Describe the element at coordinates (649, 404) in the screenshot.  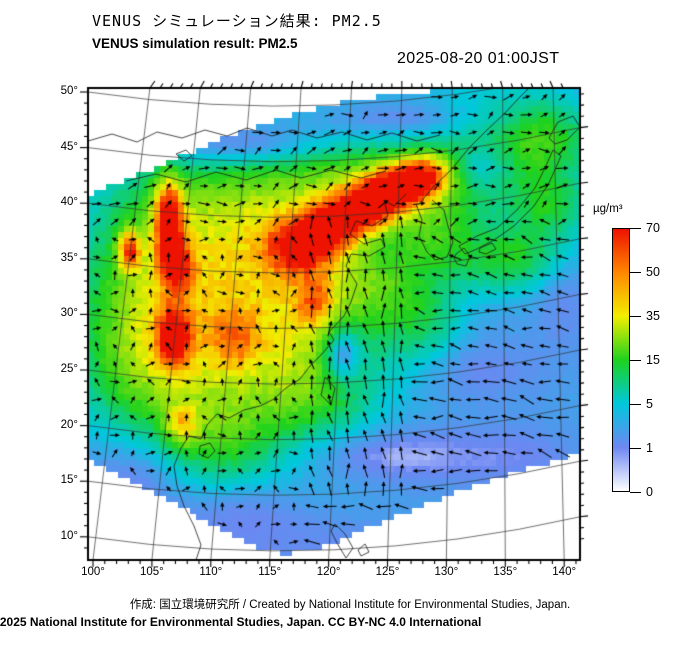
I see `colorbar-tick-label: 5` at that location.